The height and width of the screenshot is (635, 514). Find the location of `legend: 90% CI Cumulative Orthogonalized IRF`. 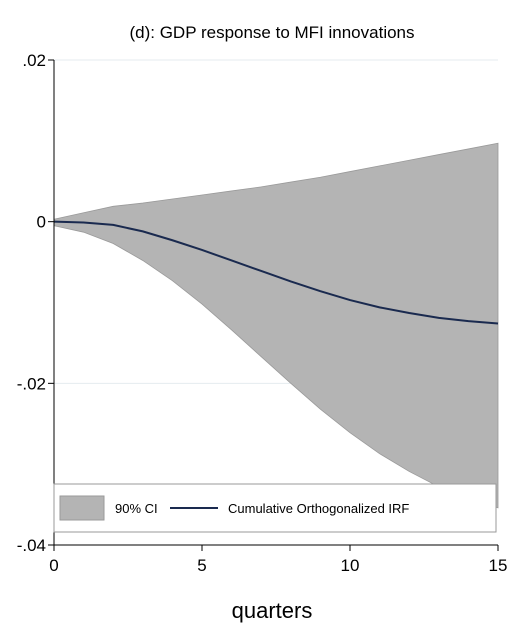

legend: 90% CI Cumulative Orthogonalized IRF is located at coordinates (275, 508).